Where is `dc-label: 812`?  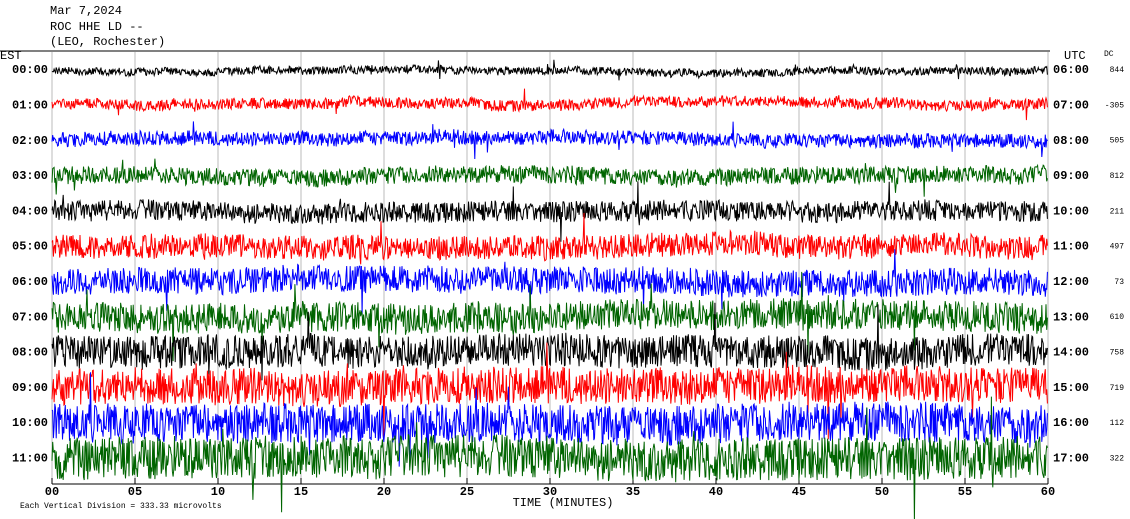
dc-label: 812 is located at coordinates (1117, 176).